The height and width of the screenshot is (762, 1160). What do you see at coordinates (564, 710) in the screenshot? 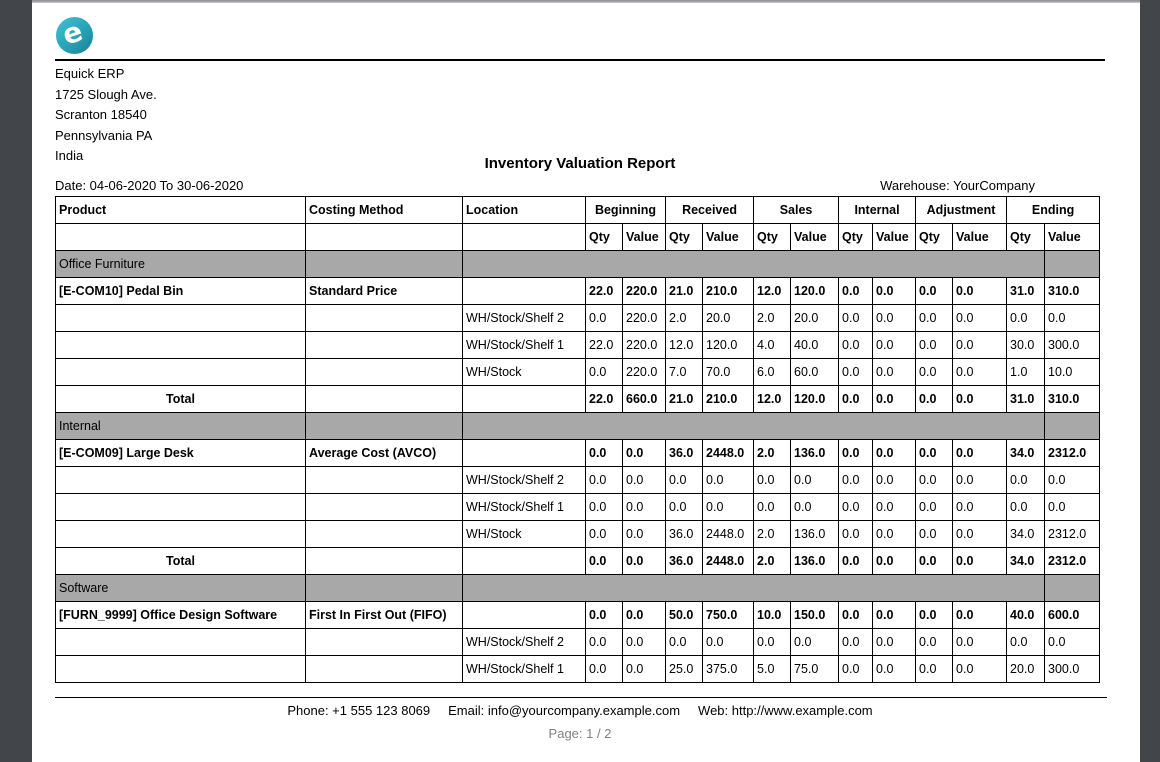
I see `footer-email: Email: info@yourcompany.example.com` at bounding box center [564, 710].